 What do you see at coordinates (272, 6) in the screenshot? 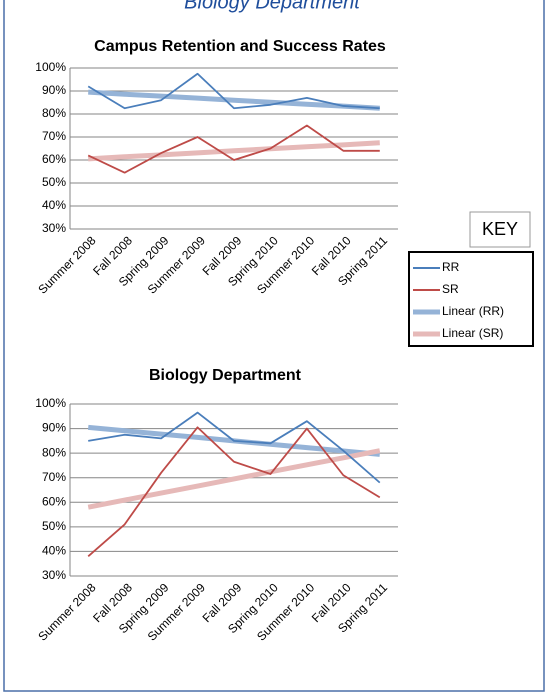
I see `page-title: Biology Department` at bounding box center [272, 6].